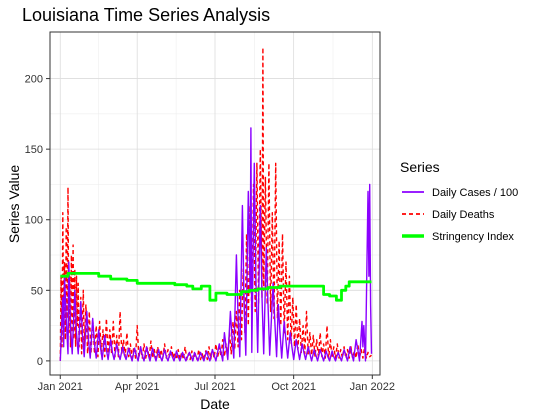  What do you see at coordinates (420, 167) in the screenshot?
I see `legend-title: Series` at bounding box center [420, 167].